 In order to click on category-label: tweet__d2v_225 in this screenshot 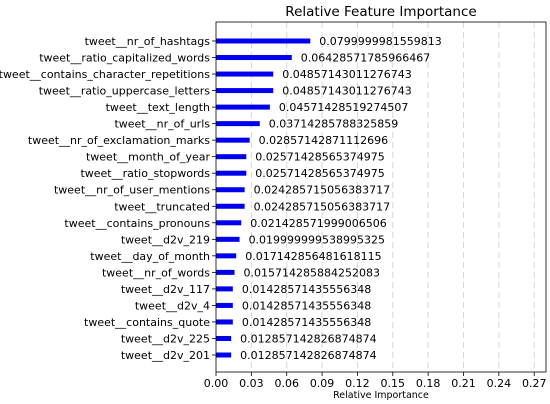, I will do `click(165, 338)`.